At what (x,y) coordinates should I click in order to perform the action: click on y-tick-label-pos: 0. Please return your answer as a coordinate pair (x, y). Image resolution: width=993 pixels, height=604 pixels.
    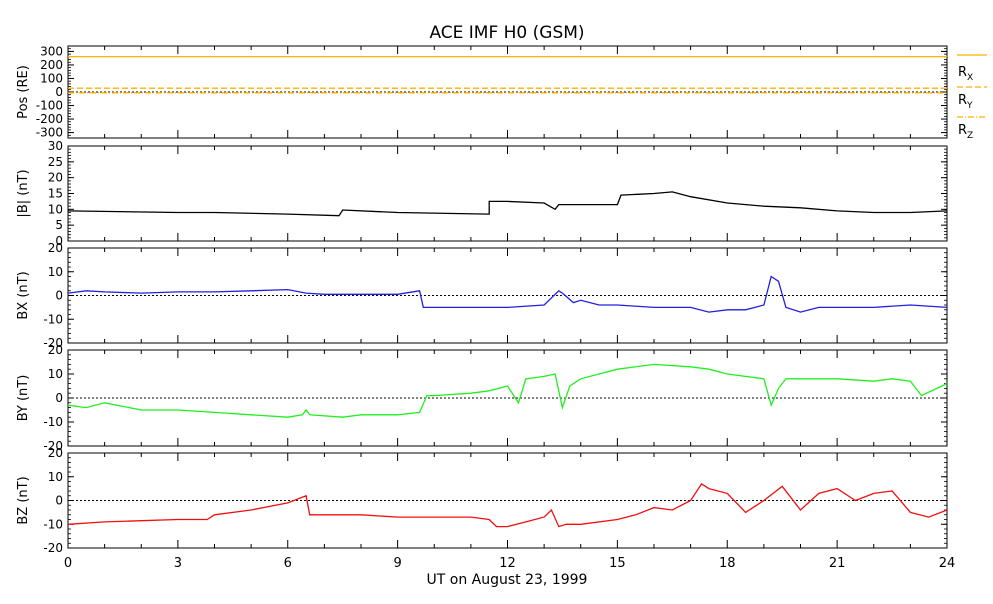
    Looking at the image, I should click on (59, 92).